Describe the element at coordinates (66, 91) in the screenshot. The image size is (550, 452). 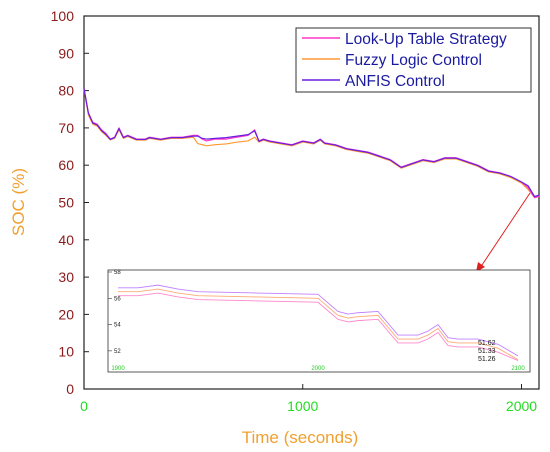
I see `y-tick-label: 80` at that location.